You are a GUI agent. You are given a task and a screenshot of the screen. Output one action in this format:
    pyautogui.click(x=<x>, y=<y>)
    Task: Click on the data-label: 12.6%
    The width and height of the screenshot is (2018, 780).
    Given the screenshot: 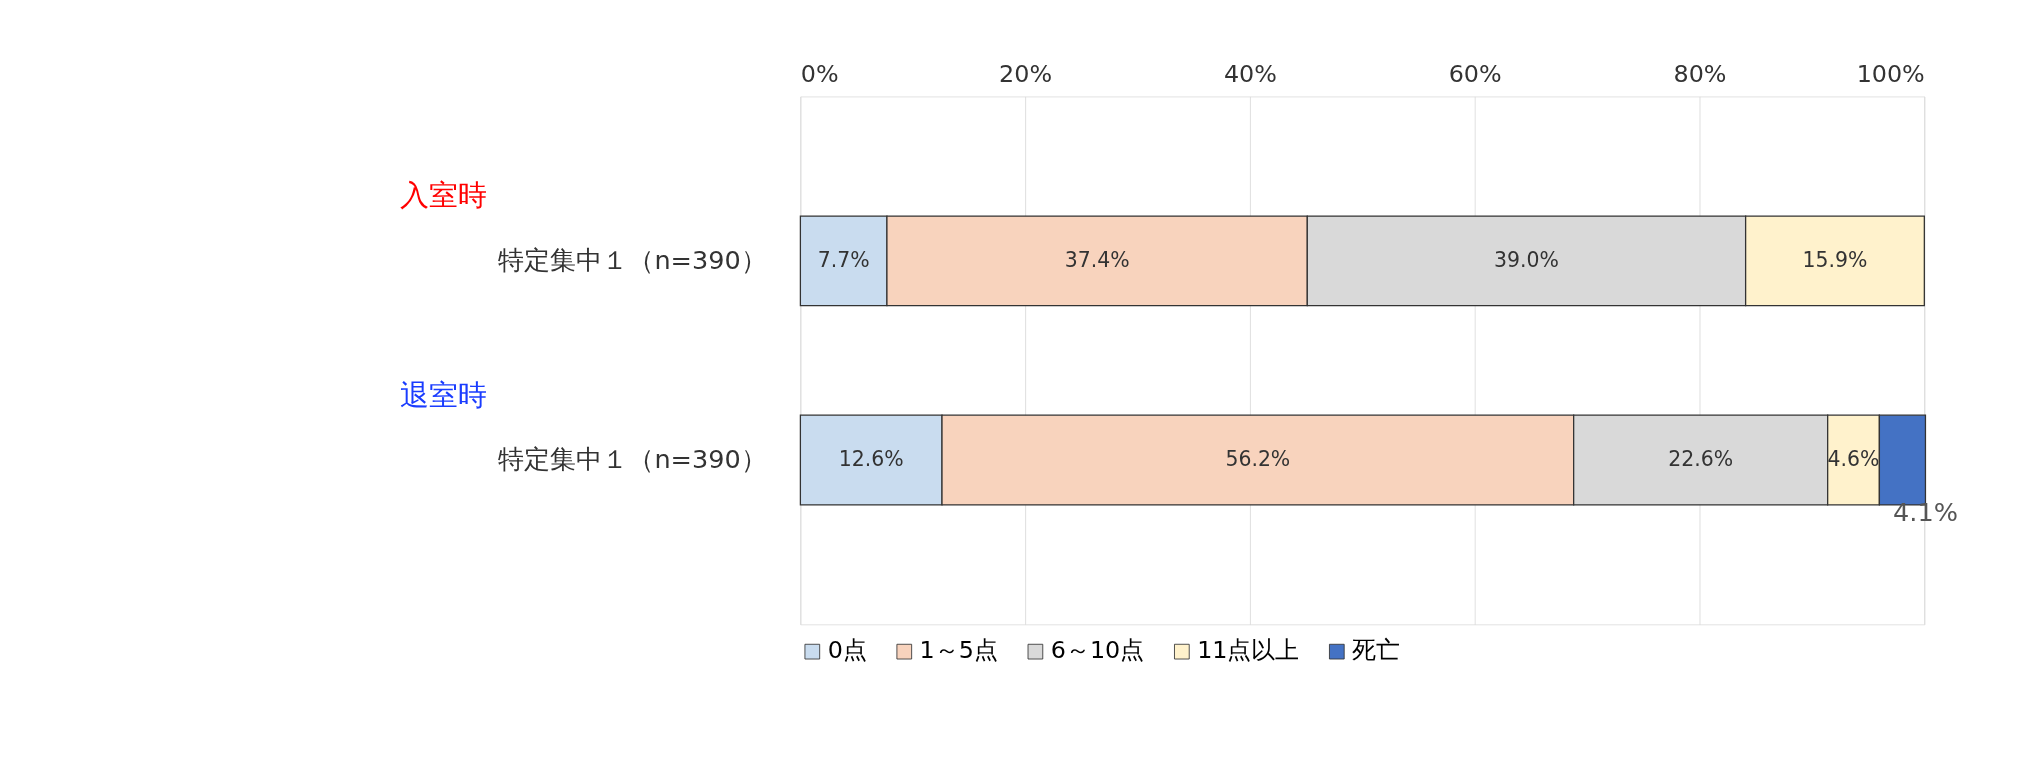 What is the action you would take?
    pyautogui.click(x=871, y=459)
    